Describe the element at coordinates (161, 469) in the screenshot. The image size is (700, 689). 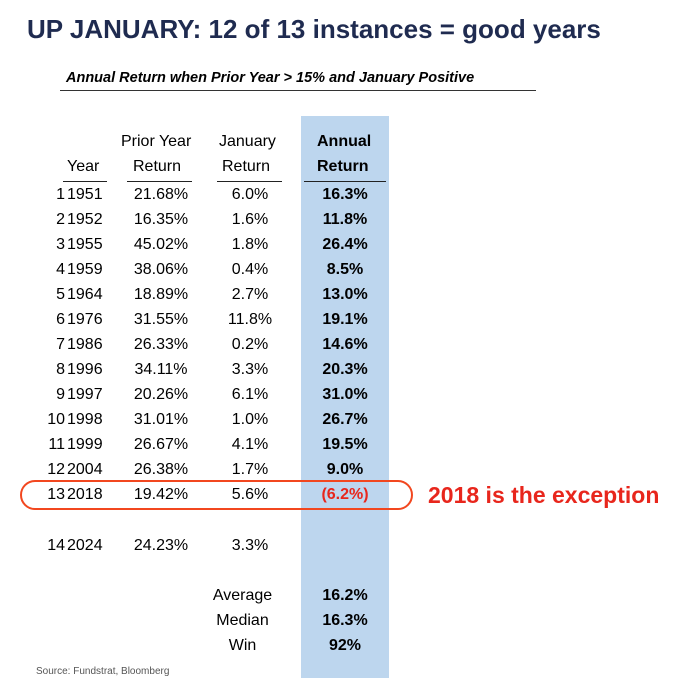
I see `prior-year-return-cell: 26.38%` at that location.